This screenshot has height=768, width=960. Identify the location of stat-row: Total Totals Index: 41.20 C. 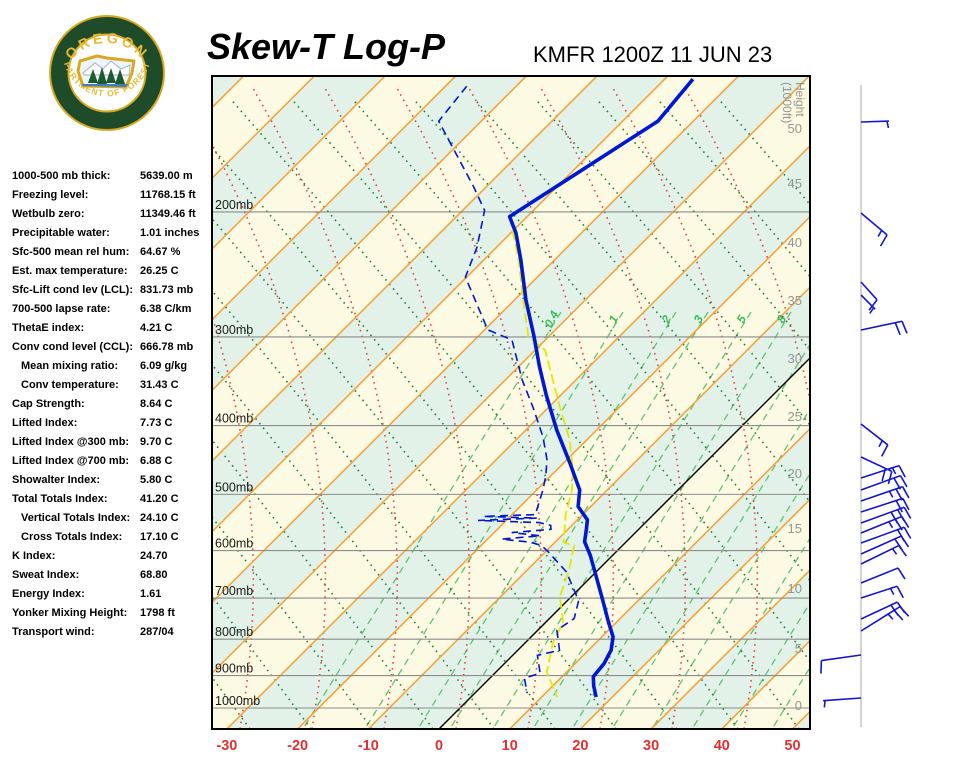
(112, 499).